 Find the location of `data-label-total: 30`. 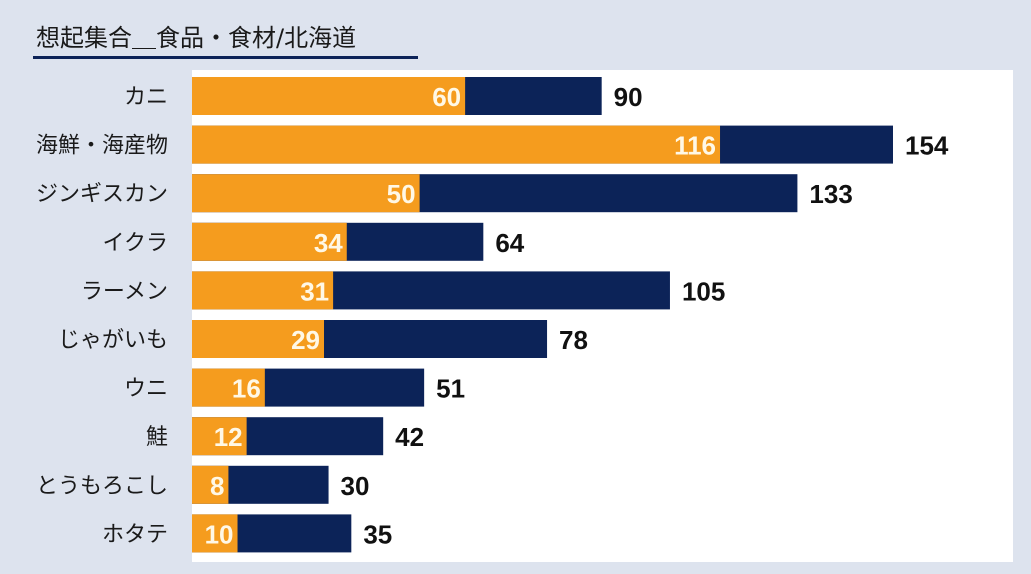

data-label-total: 30 is located at coordinates (355, 486).